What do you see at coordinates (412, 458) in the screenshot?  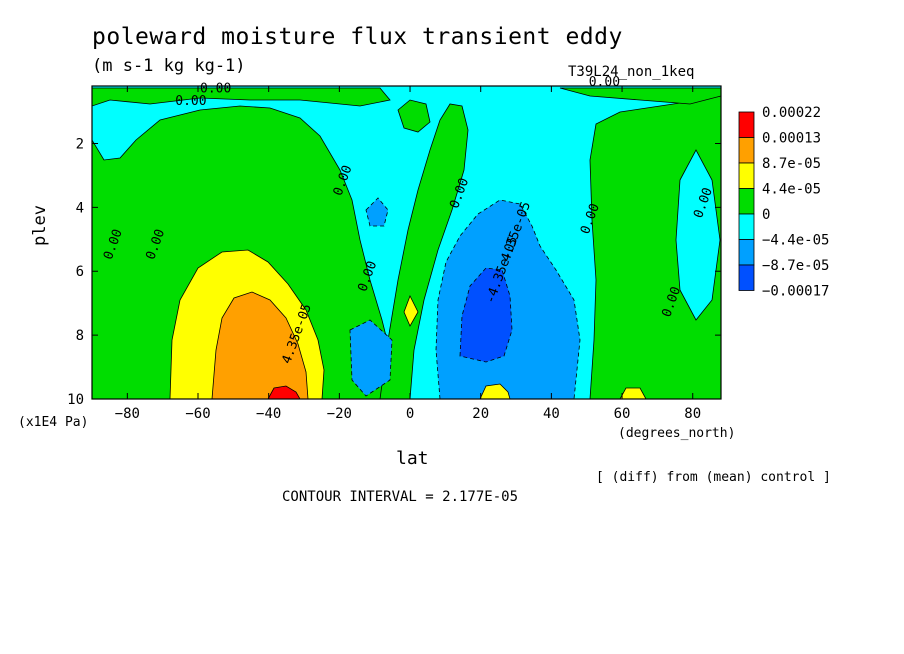 I see `x-axis-label: lat` at bounding box center [412, 458].